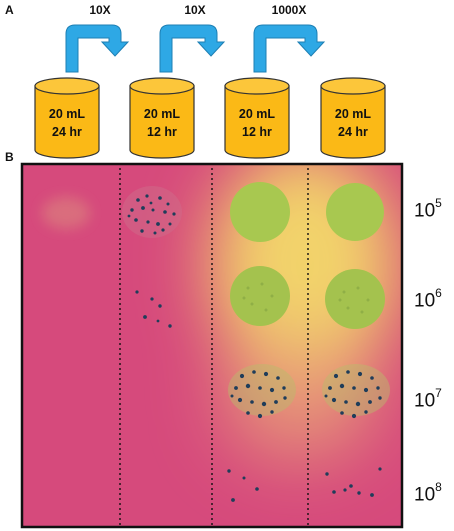  What do you see at coordinates (356, 340) in the screenshot?
I see `lane-4-spots` at bounding box center [356, 340].